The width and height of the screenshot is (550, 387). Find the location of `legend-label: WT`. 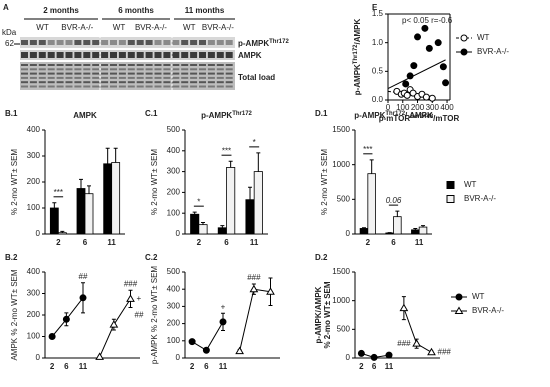

legend-label: WT is located at coordinates (478, 296).